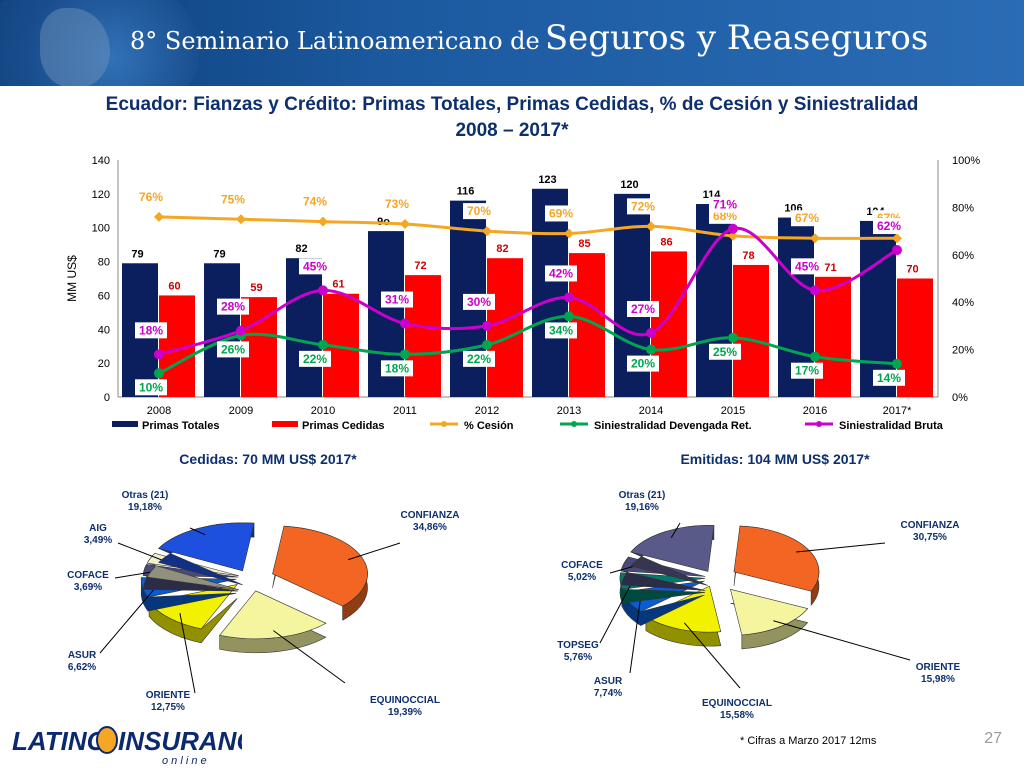 This screenshot has height=768, width=1024. I want to click on pie-title: Emitidas: 104 MM US$ 2017*, so click(775, 459).